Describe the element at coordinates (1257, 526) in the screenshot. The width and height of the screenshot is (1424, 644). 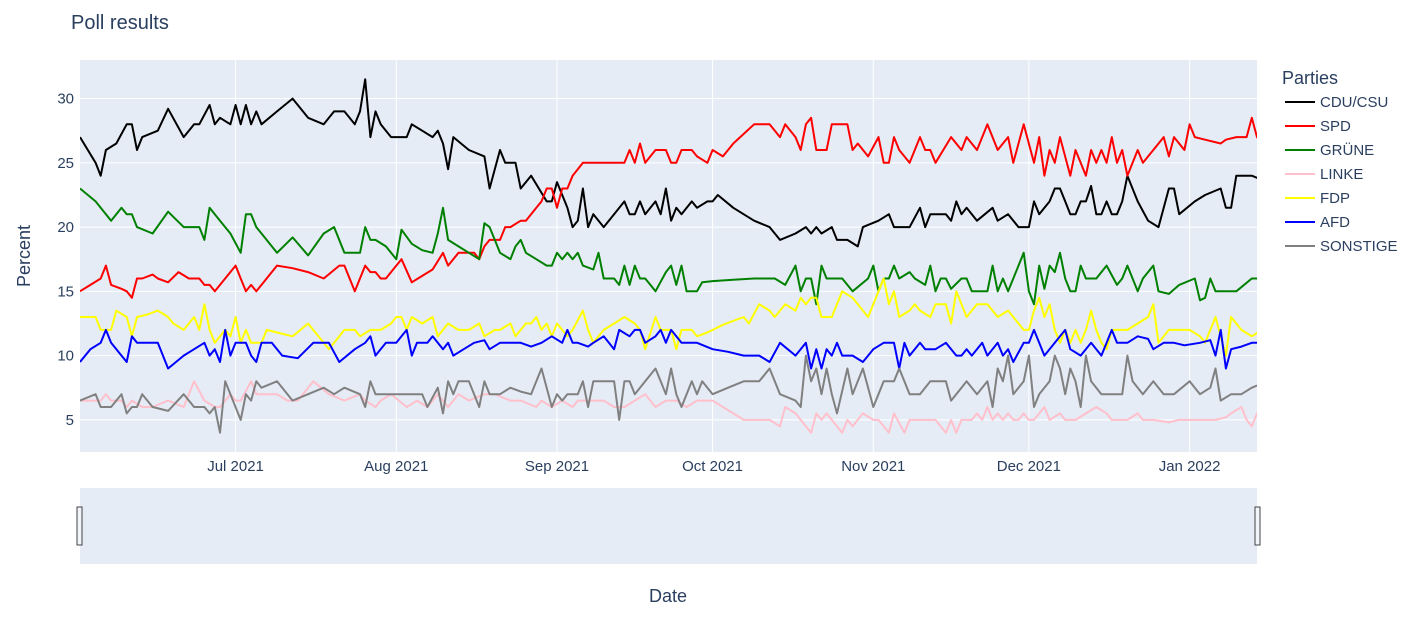
I see `range-slider-right-handle` at that location.